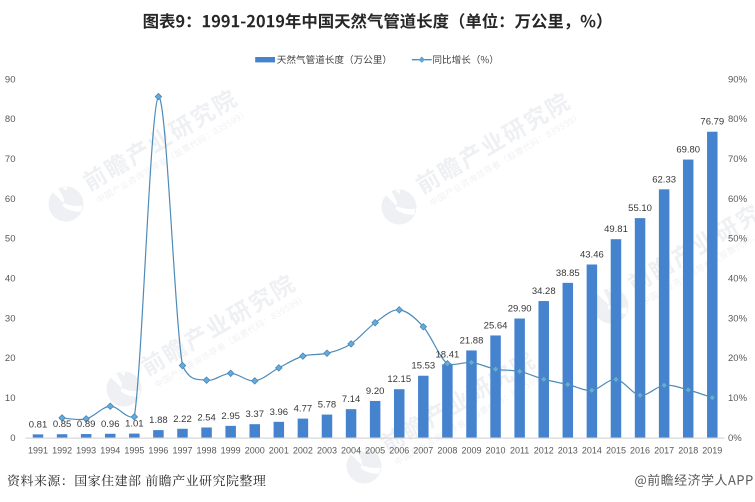 Image resolution: width=755 pixels, height=502 pixels. I want to click on svg-text: 50, so click(10, 239).